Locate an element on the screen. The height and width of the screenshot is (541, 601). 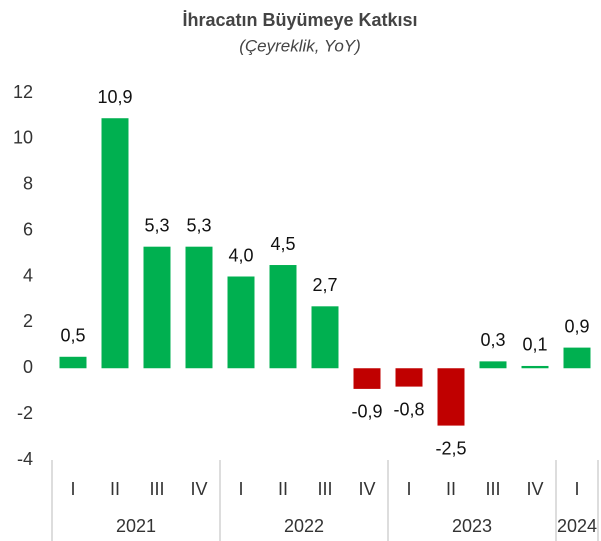
value-label: 10,9 is located at coordinates (114, 97).